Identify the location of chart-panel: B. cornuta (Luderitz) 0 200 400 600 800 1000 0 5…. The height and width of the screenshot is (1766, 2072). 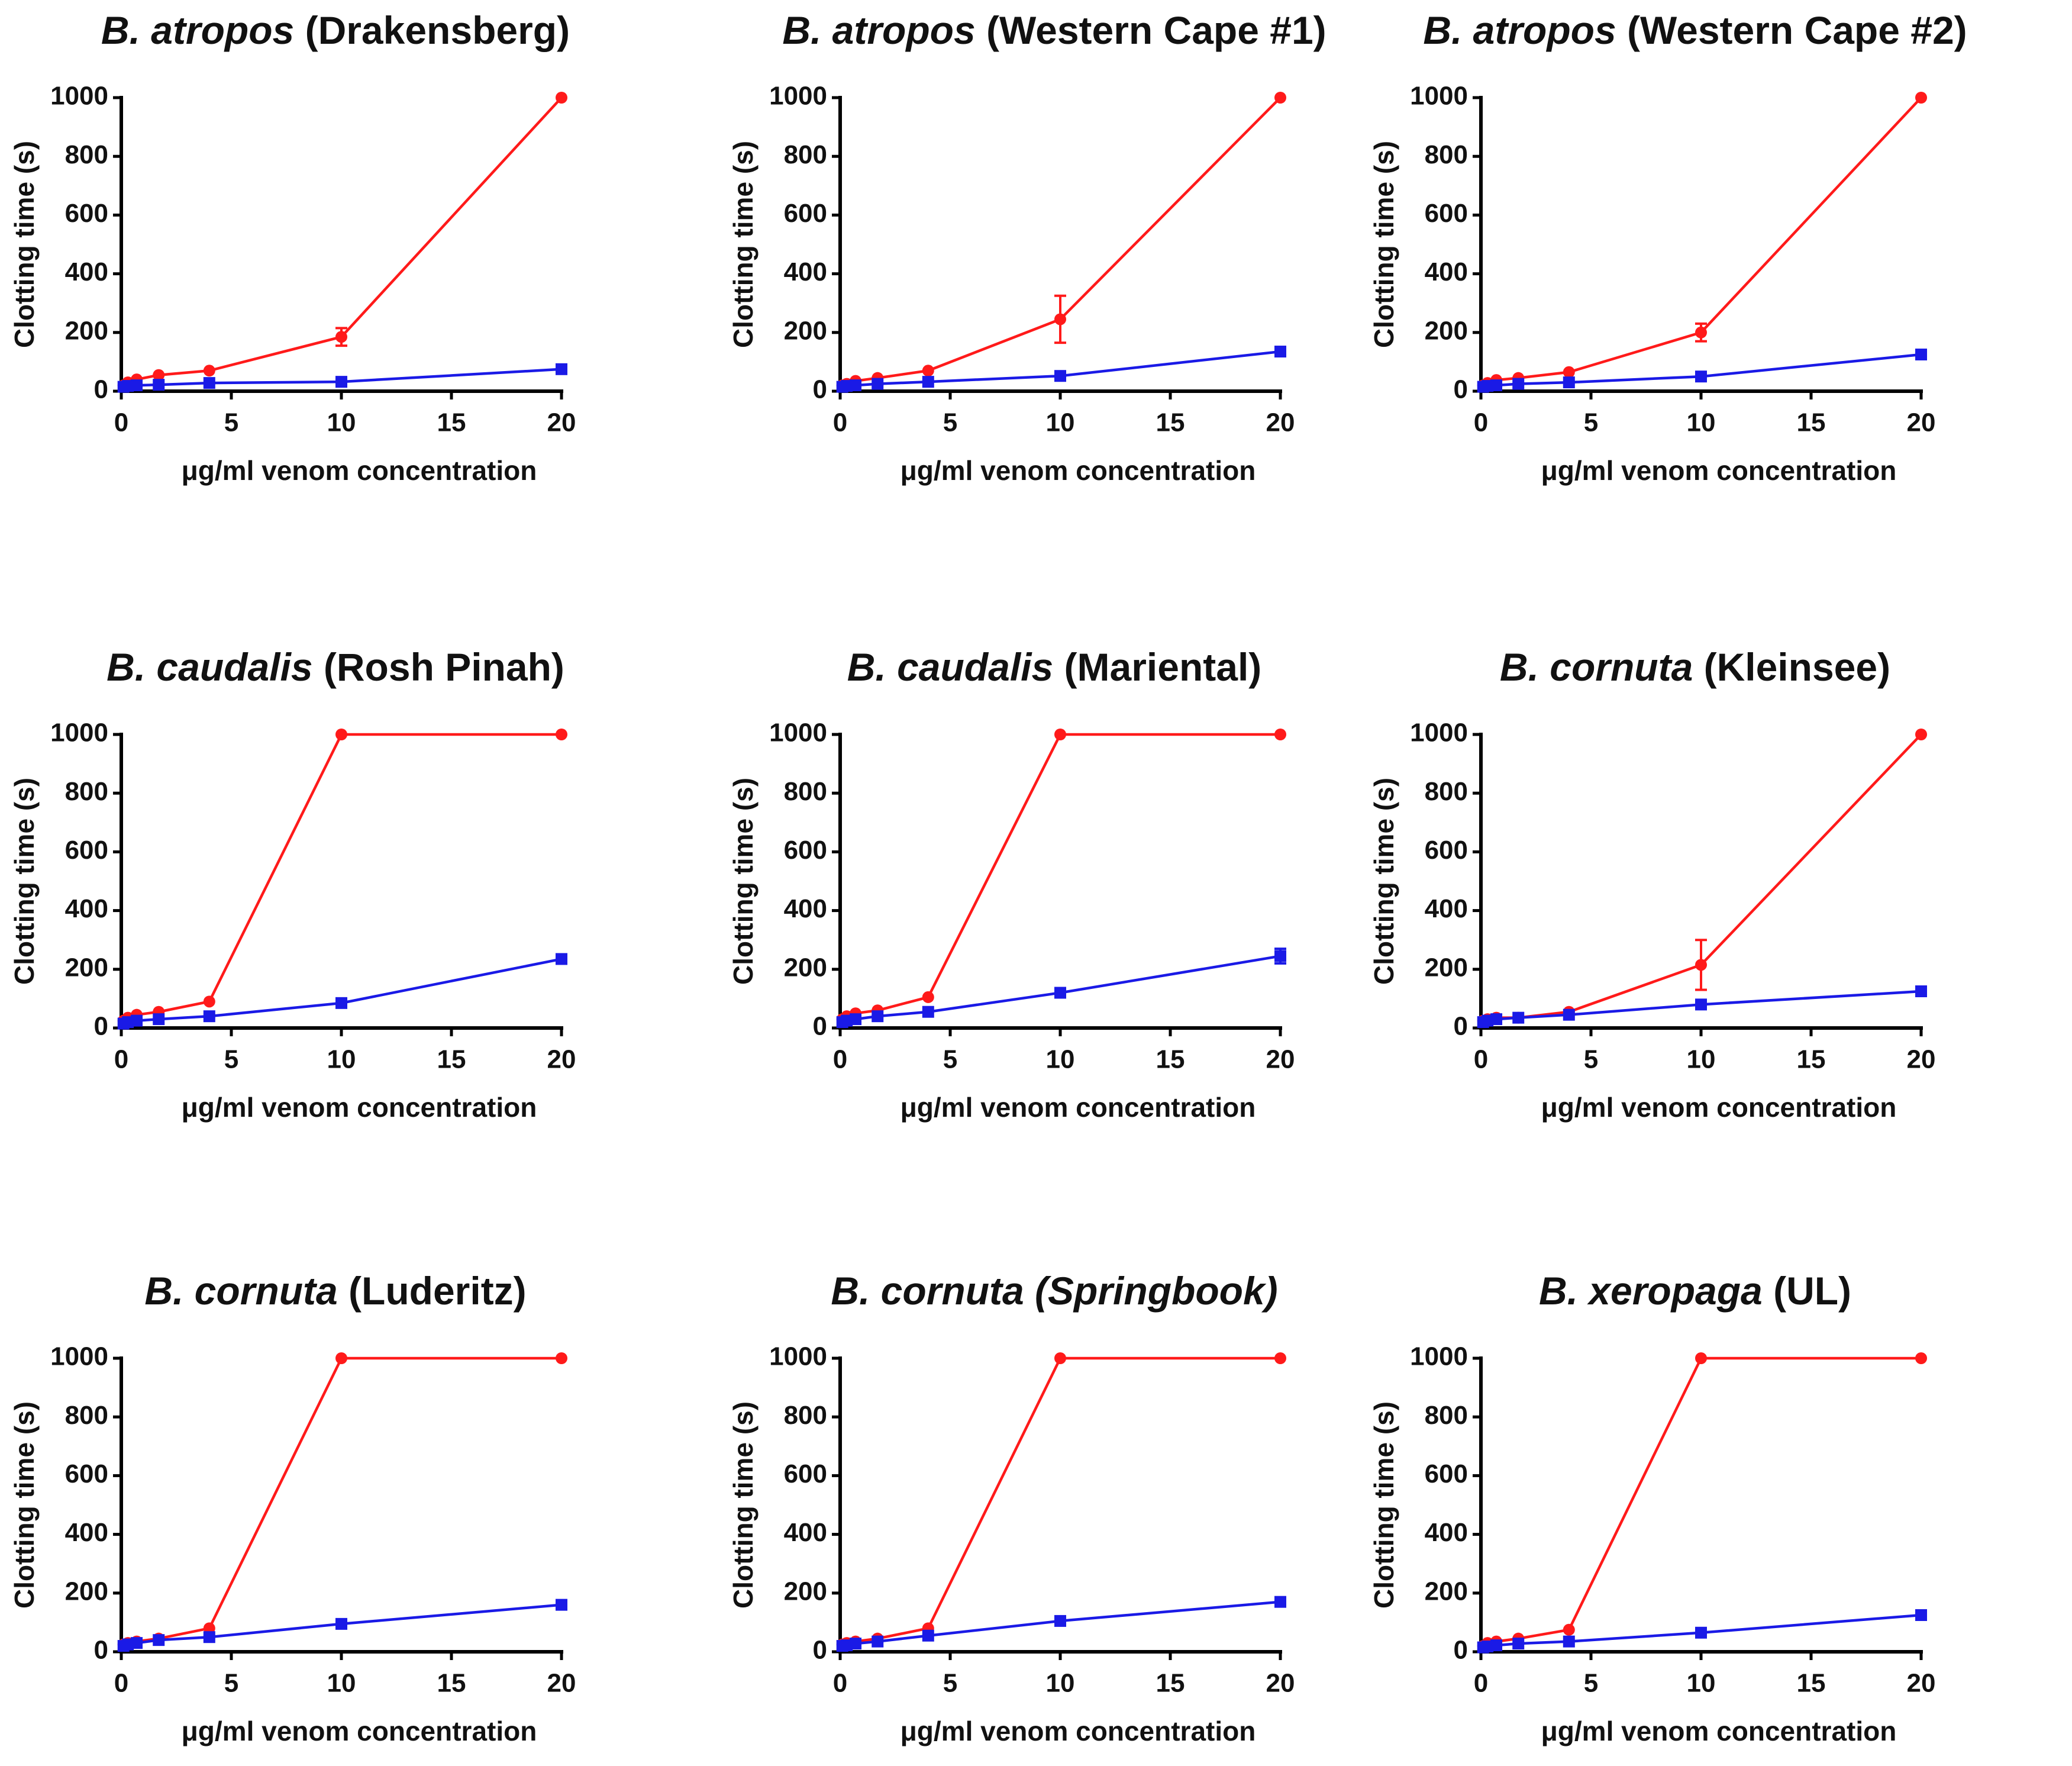
(292, 1508).